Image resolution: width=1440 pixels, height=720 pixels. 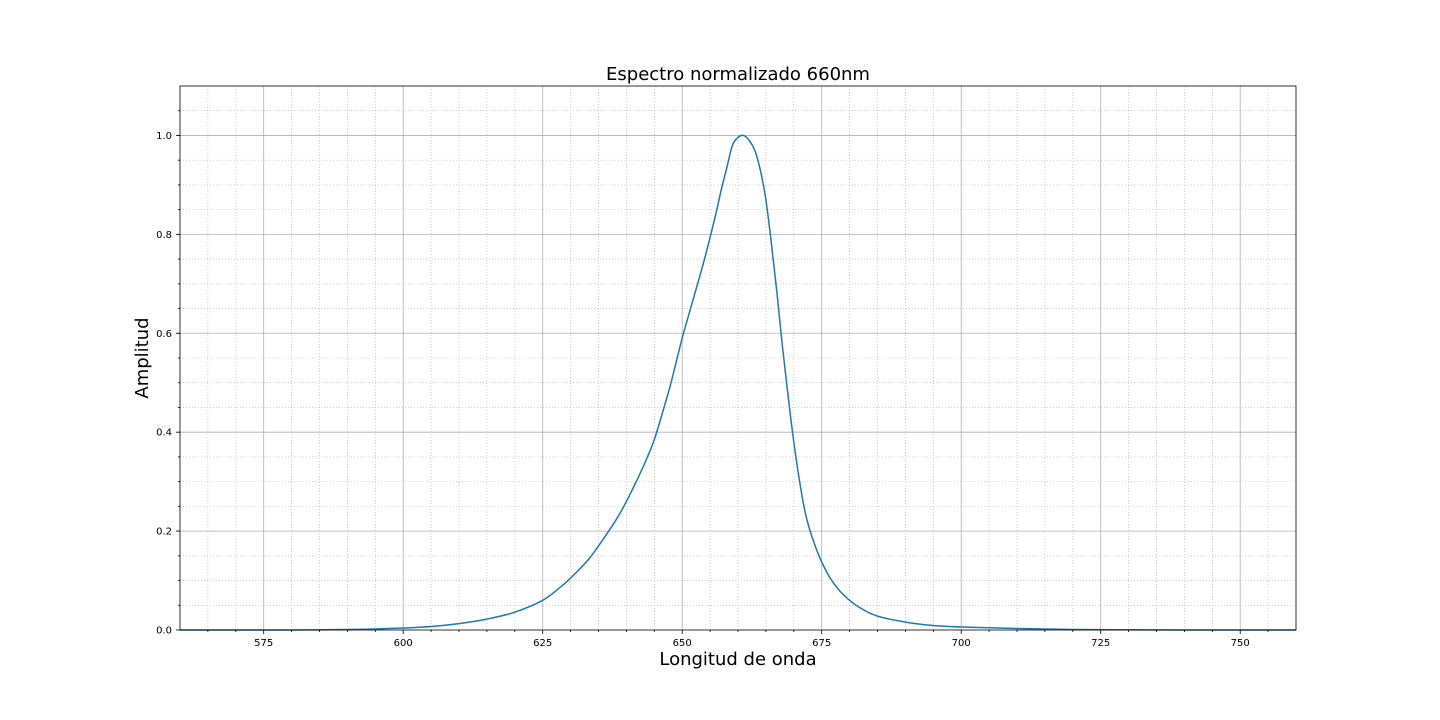 What do you see at coordinates (1100, 643) in the screenshot?
I see `x-tick-label: 725` at bounding box center [1100, 643].